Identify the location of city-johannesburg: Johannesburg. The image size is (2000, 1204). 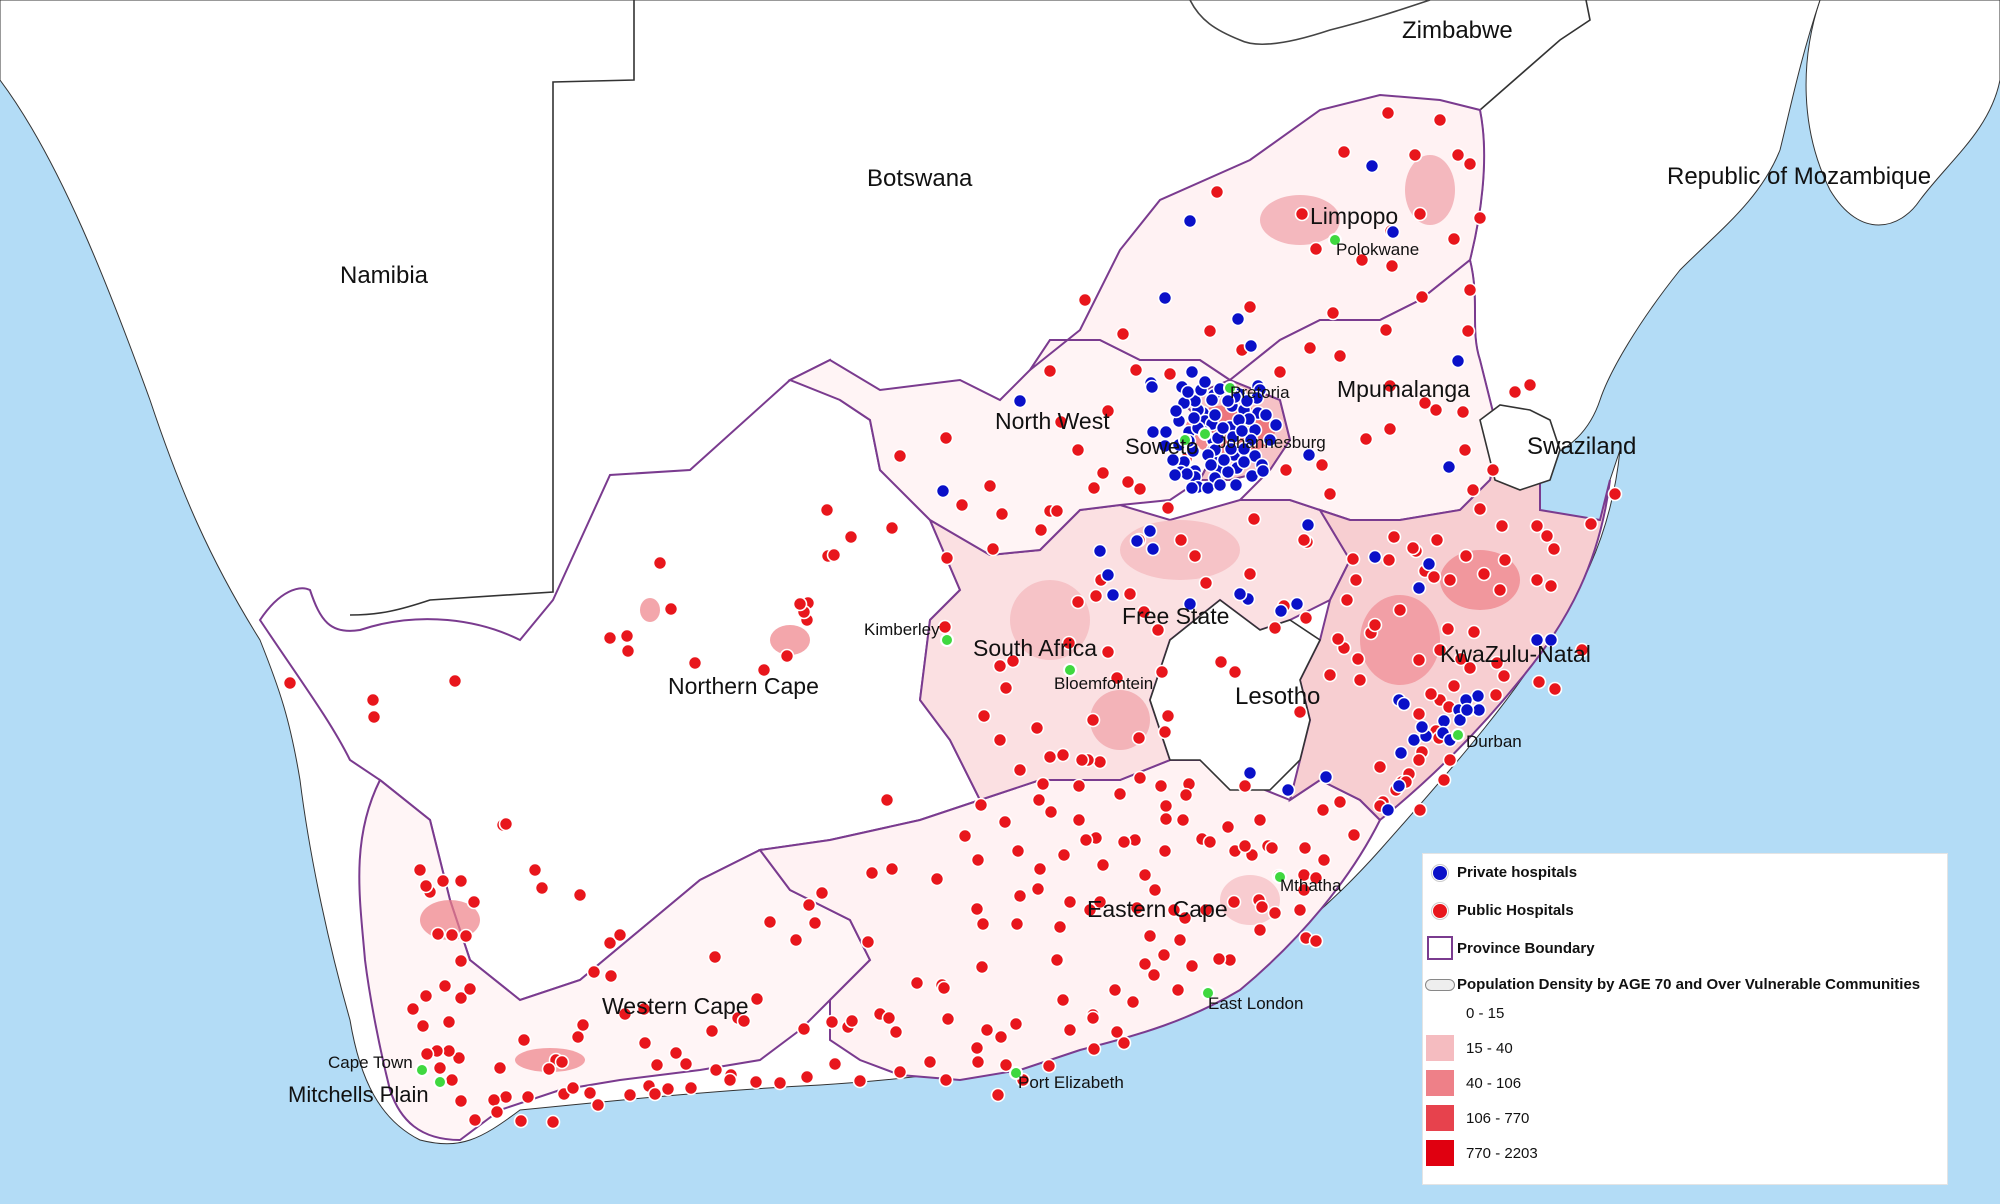
(1272, 442).